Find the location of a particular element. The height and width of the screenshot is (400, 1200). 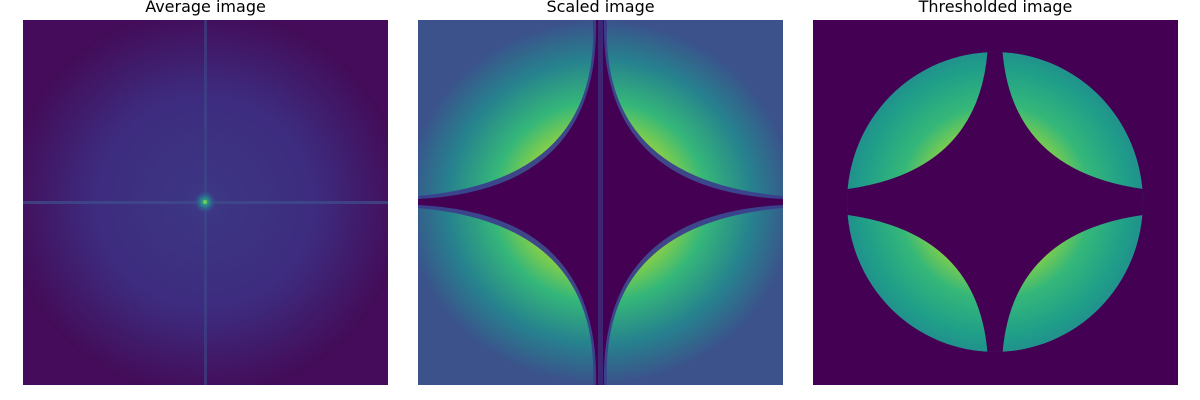

panel-title-thresholded: Thresholded image is located at coordinates (995, 8).